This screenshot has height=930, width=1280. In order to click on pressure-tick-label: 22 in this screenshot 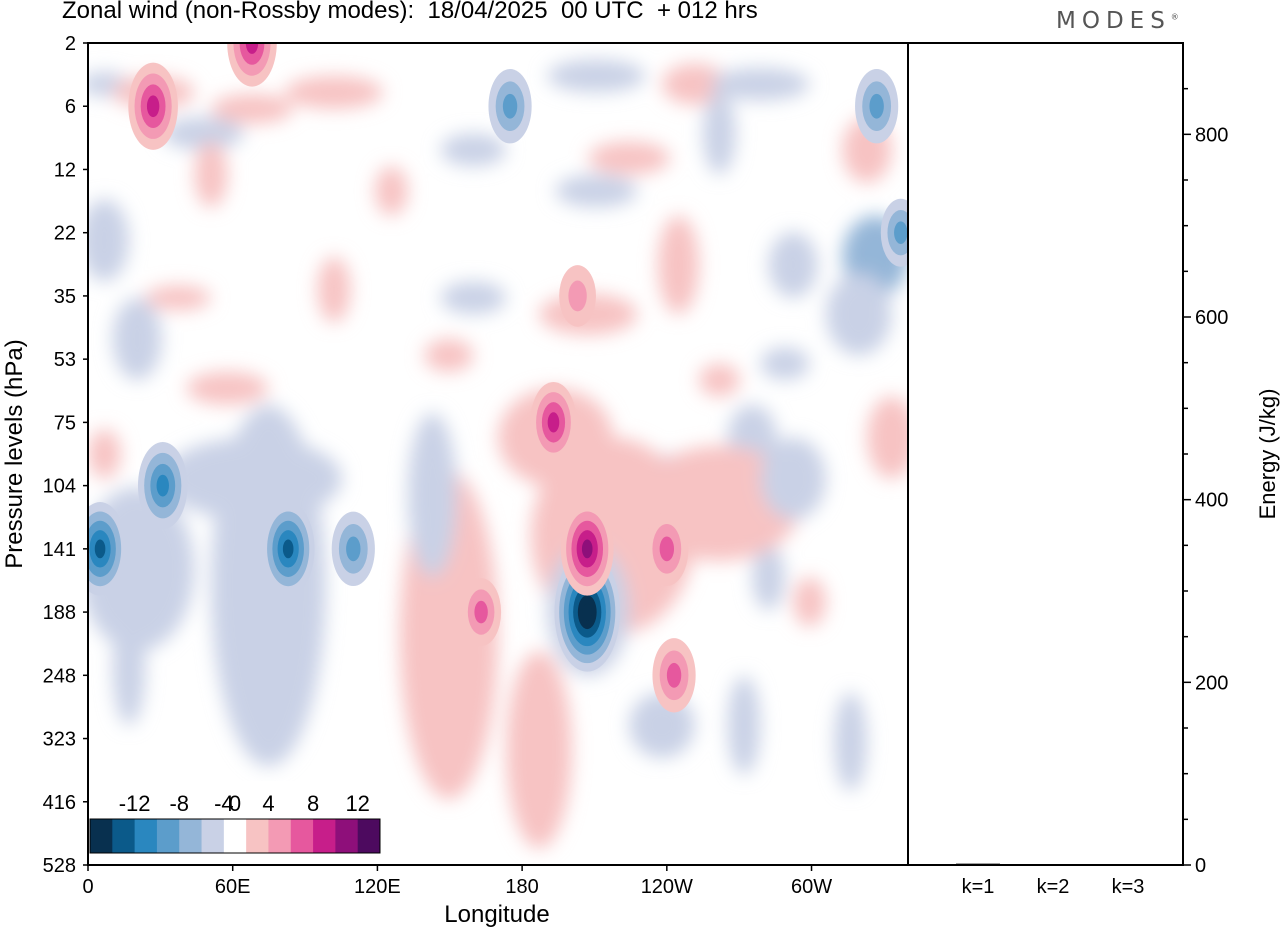, I will do `click(65, 234)`.